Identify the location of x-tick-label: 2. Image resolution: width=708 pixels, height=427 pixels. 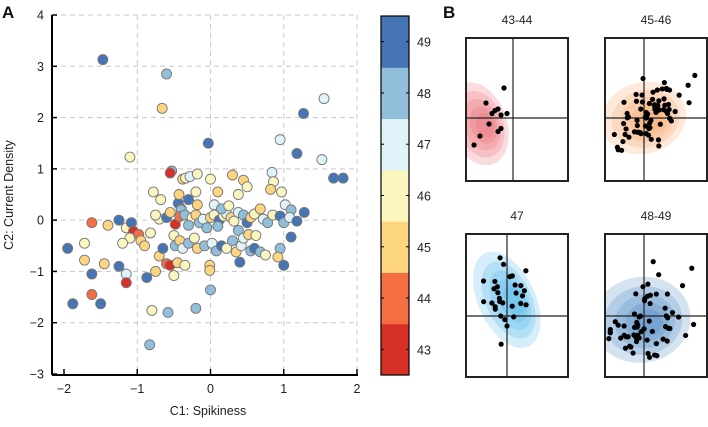
(357, 389).